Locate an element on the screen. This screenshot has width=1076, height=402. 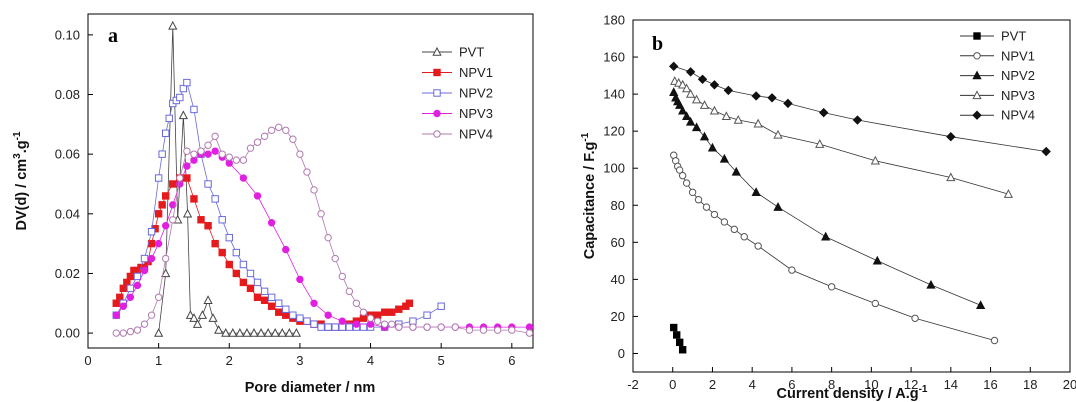
panel-a-label: a is located at coordinates (113, 36).